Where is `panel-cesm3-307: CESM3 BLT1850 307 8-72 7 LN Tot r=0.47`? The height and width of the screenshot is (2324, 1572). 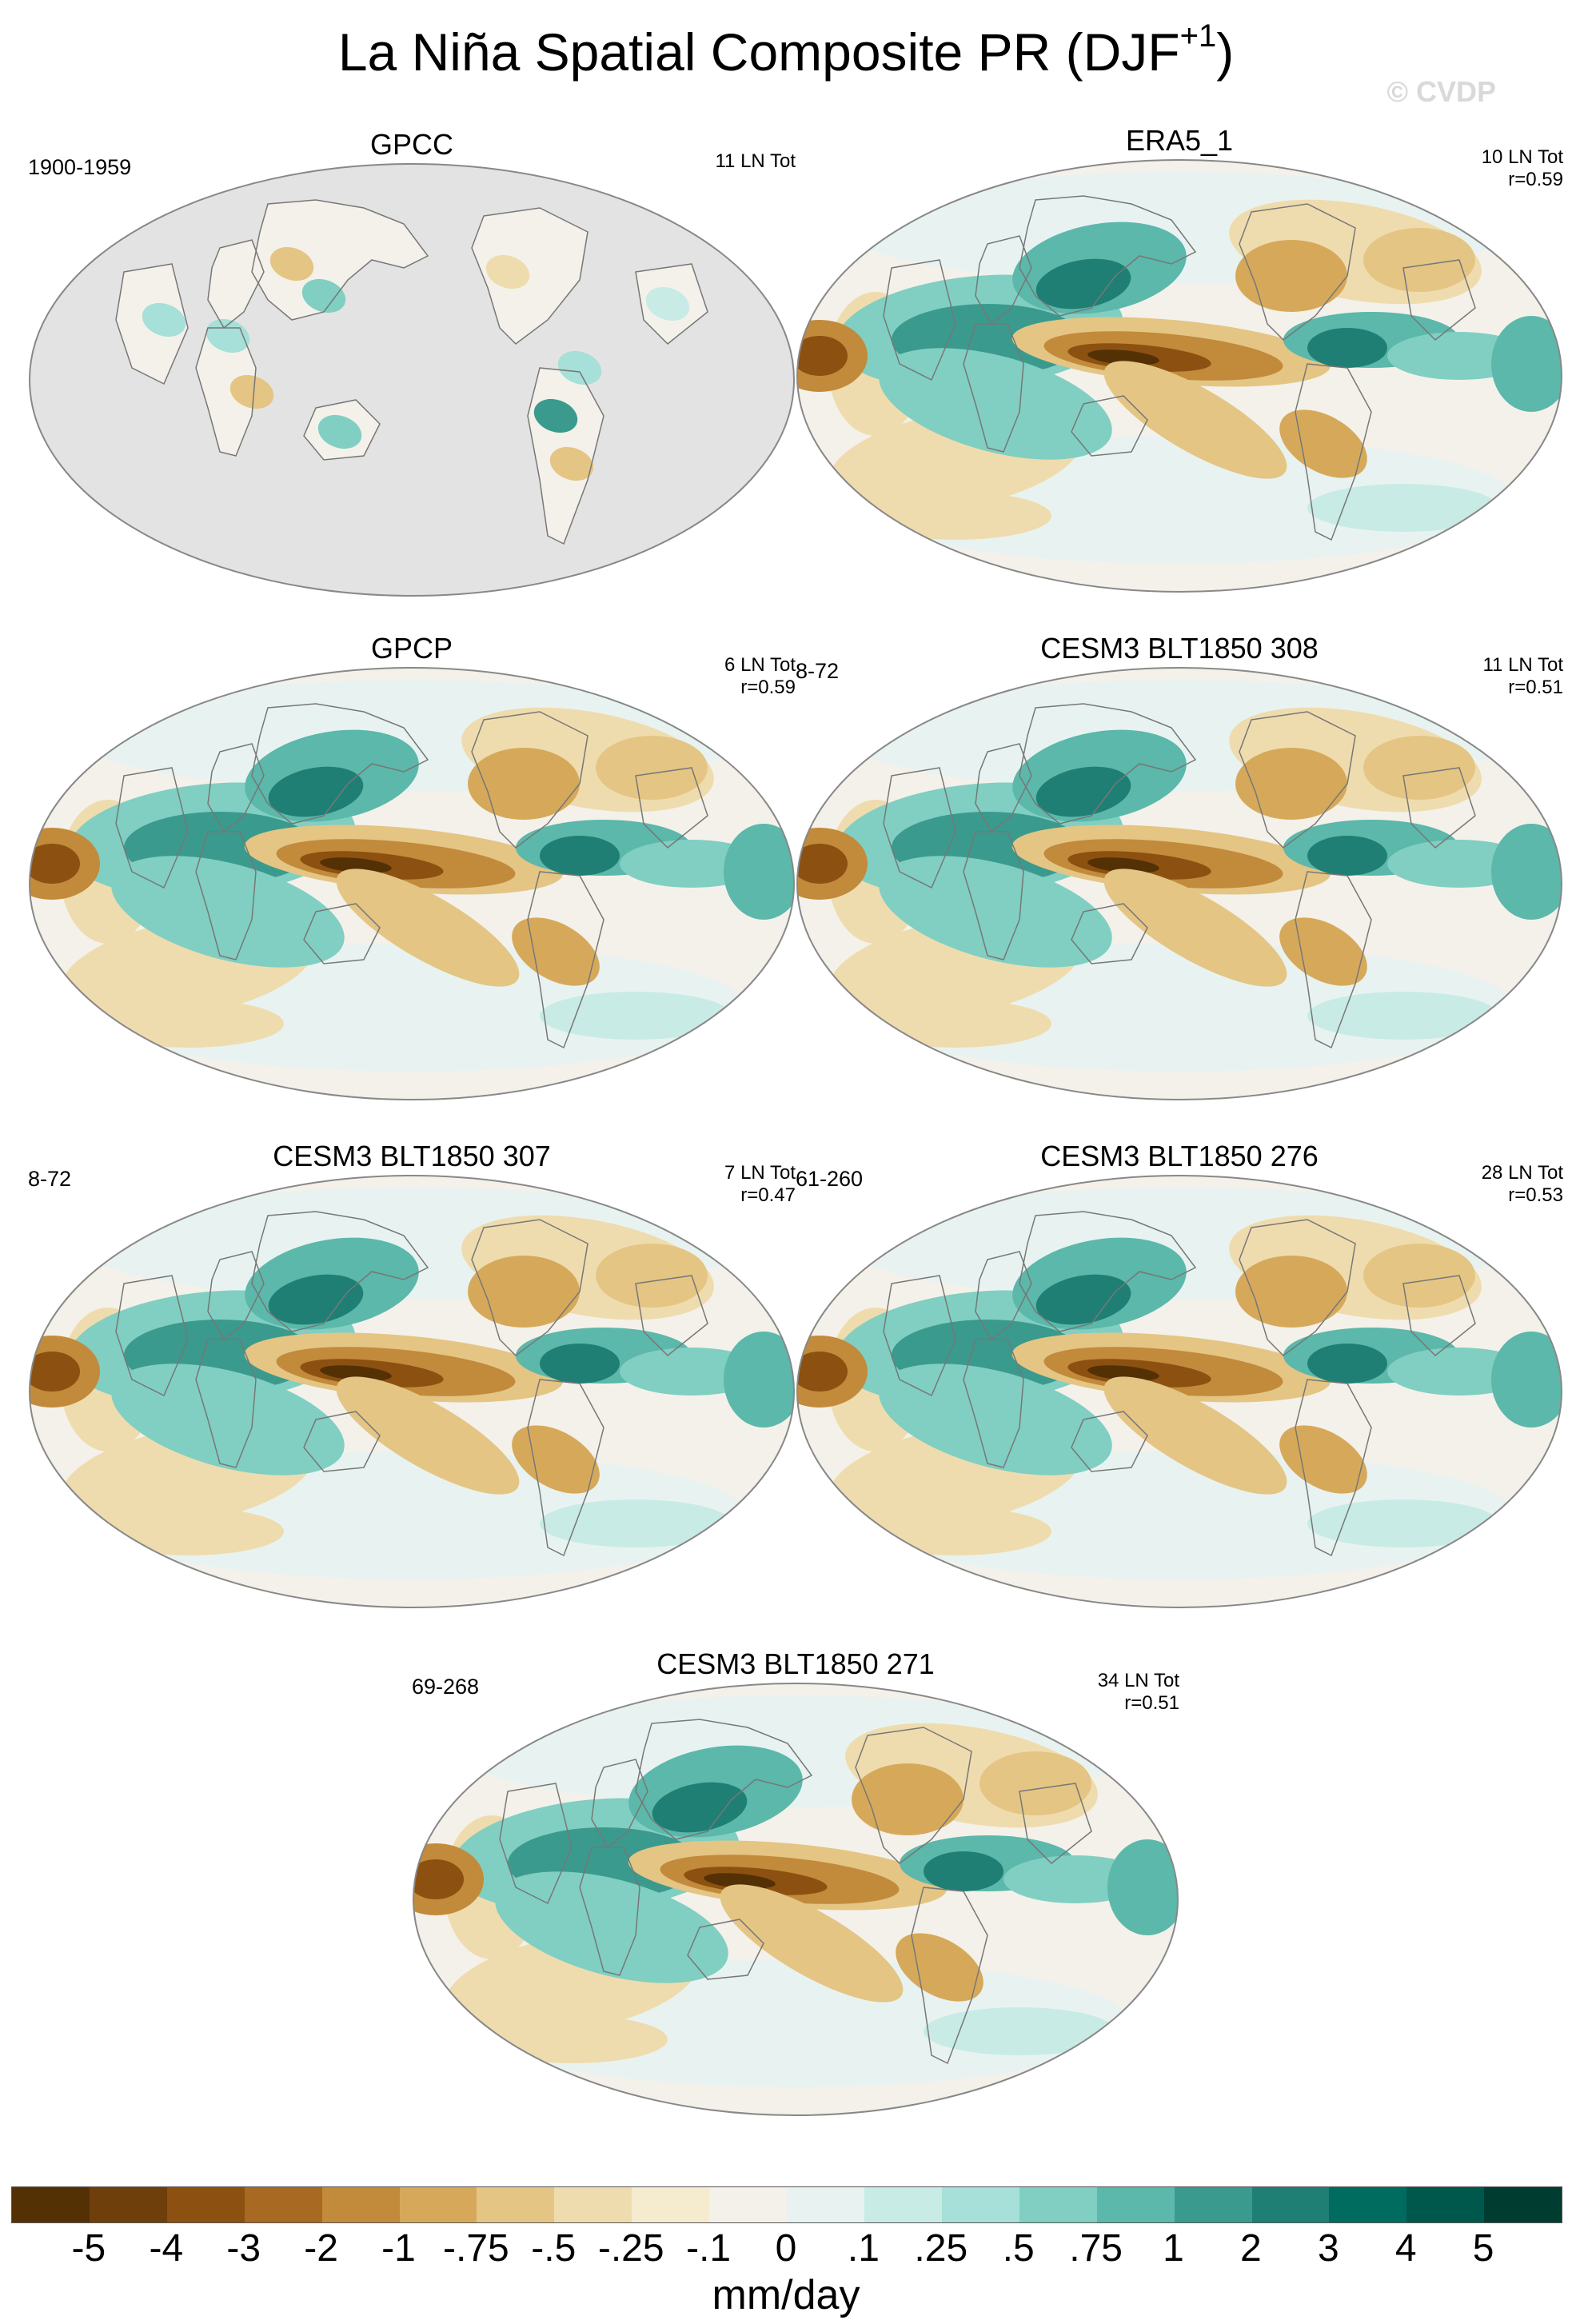 panel-cesm3-307: CESM3 BLT1850 307 8-72 7 LN Tot r=0.47 is located at coordinates (412, 1391).